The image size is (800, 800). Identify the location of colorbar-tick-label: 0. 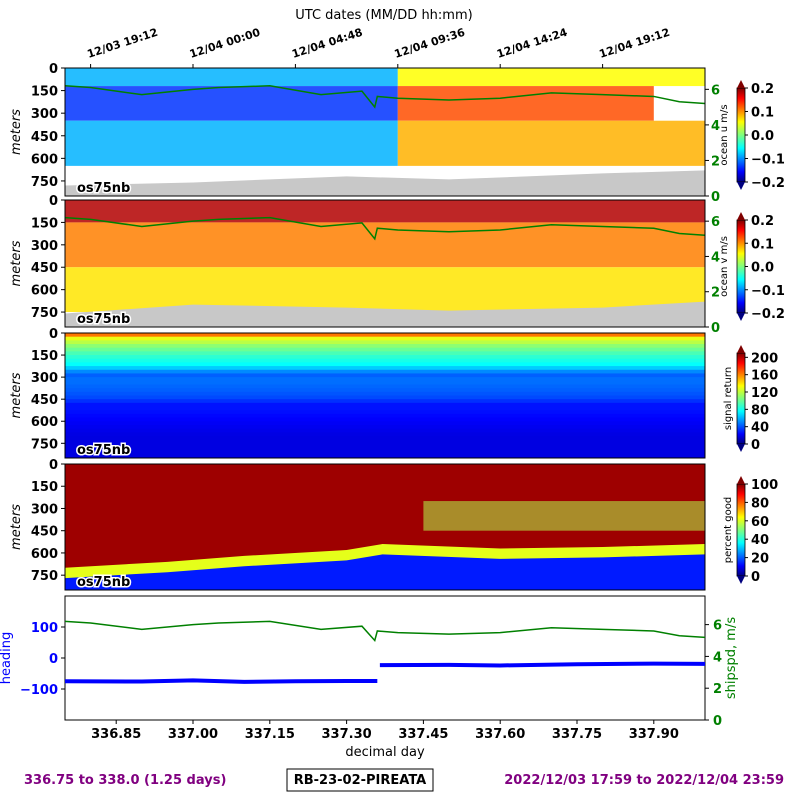
(755, 577).